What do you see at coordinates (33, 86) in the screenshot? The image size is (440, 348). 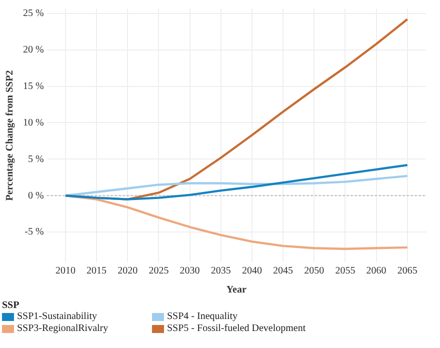 I see `y-tick-label: 15 %` at bounding box center [33, 86].